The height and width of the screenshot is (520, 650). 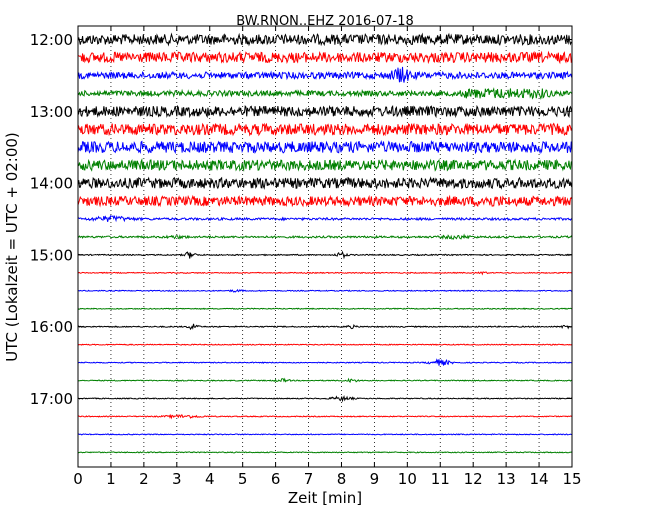 What do you see at coordinates (342, 479) in the screenshot?
I see `x-tick-label: 8` at bounding box center [342, 479].